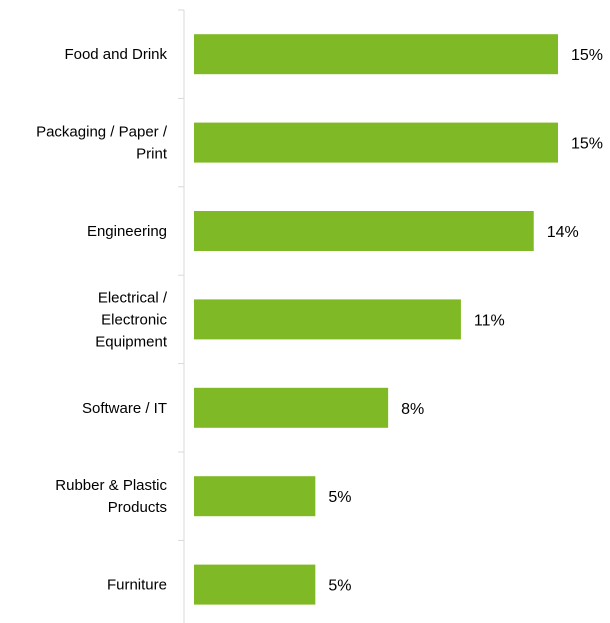  Describe the element at coordinates (489, 320) in the screenshot. I see `data-label: 11%` at that location.